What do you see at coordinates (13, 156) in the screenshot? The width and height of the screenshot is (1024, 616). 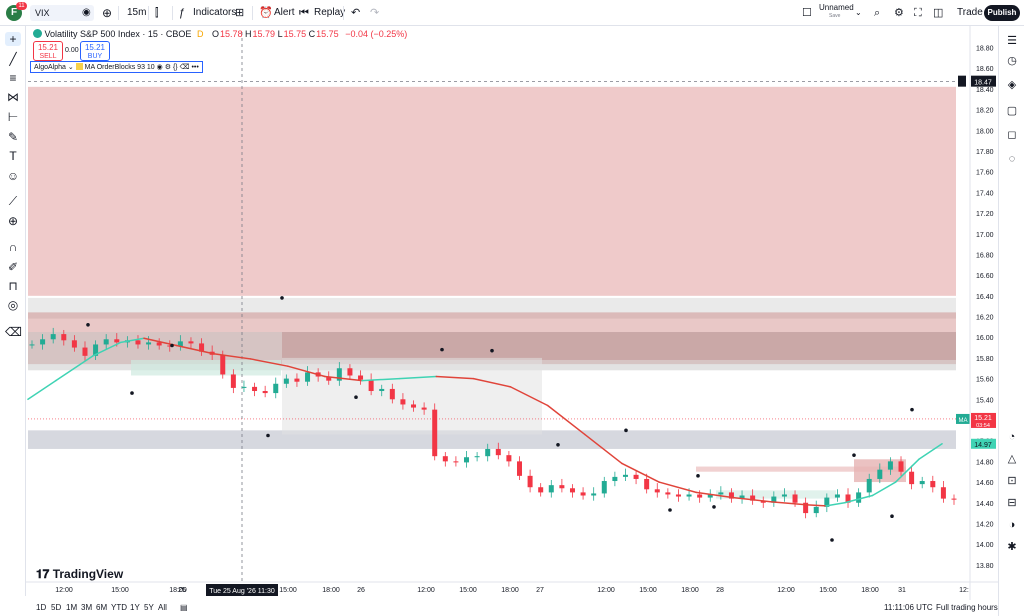 I see `text-icon: T` at bounding box center [13, 156].